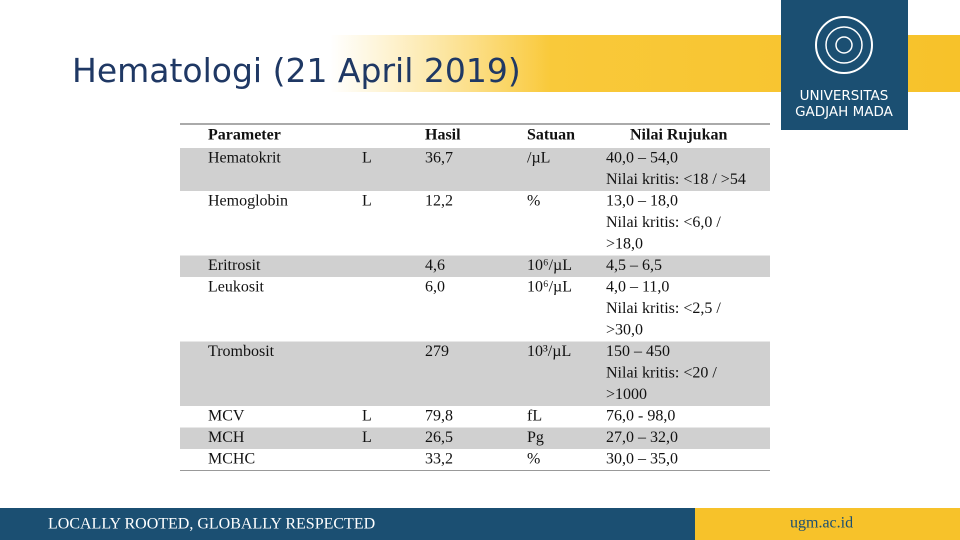 This screenshot has height=540, width=960. I want to click on table-cell: Nilai kritis: <6,0 /, so click(663, 222).